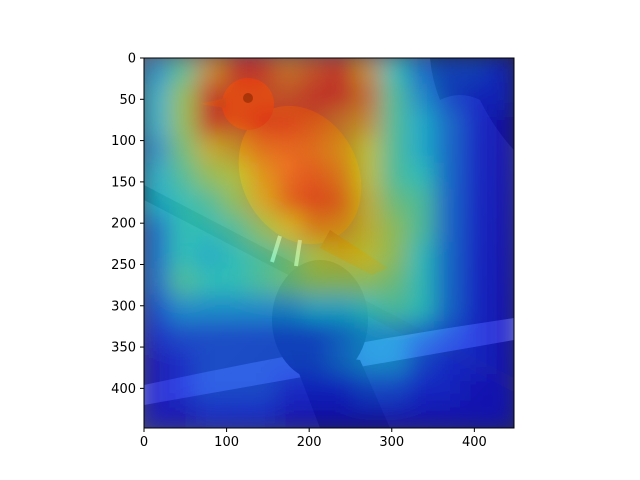 Image resolution: width=640 pixels, height=480 pixels. Describe the element at coordinates (123, 141) in the screenshot. I see `y-tick-label: 100` at that location.